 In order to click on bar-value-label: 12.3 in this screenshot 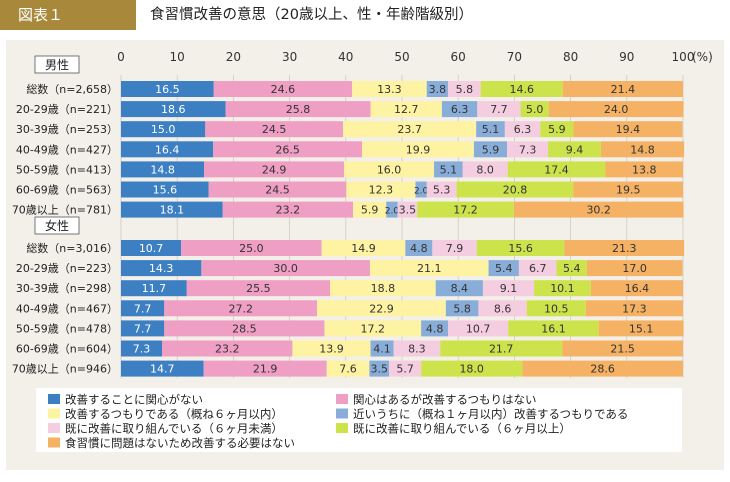, I will do `click(381, 190)`.